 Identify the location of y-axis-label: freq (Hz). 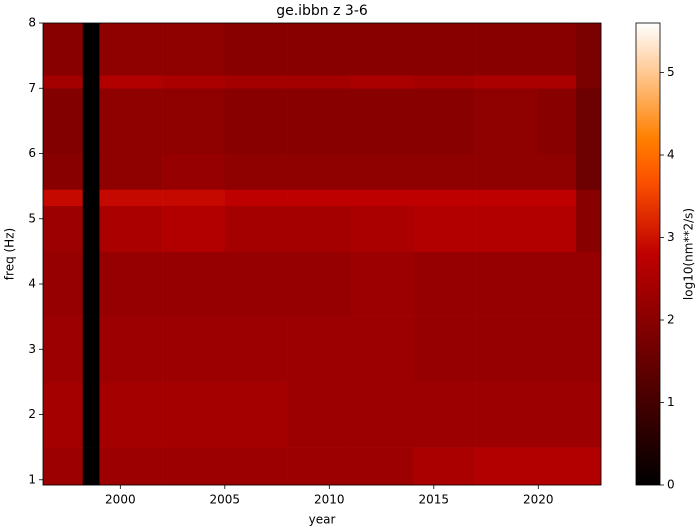
(10, 254).